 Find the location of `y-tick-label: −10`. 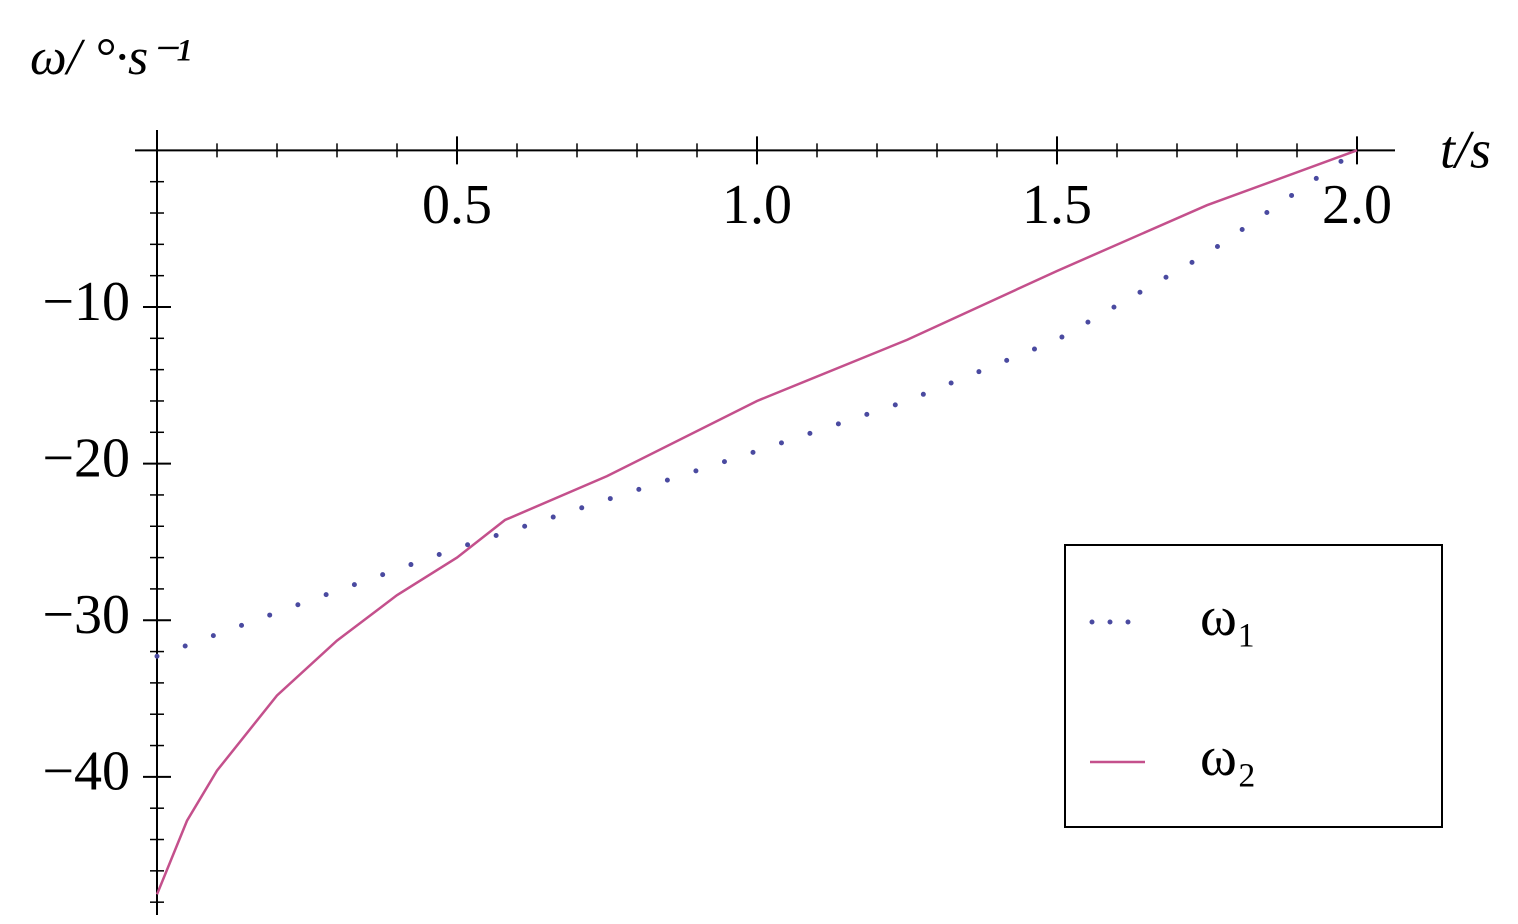

y-tick-label: −10 is located at coordinates (86, 302).